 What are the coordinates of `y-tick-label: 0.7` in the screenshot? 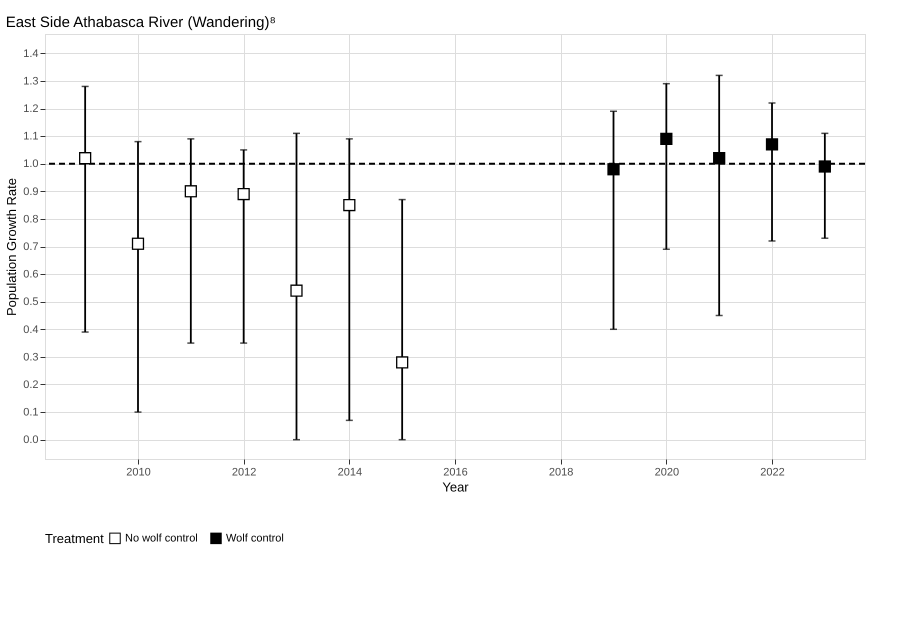 It's located at (30, 247).